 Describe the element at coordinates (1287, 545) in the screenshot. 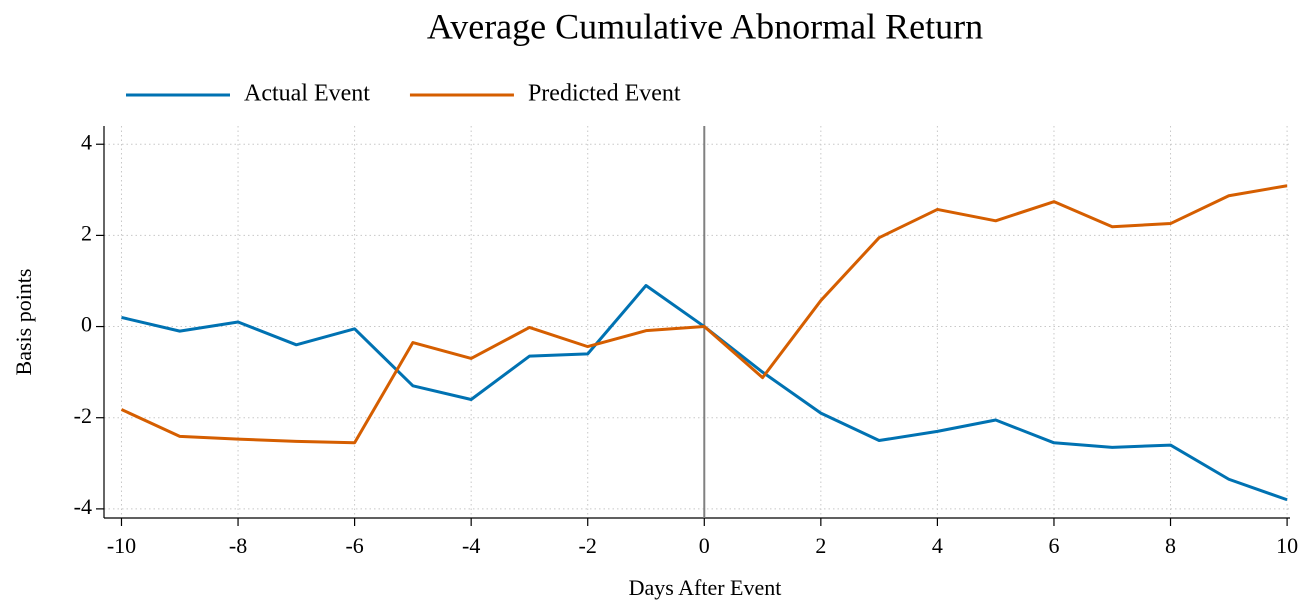

I see `x-tick-label: 10` at that location.